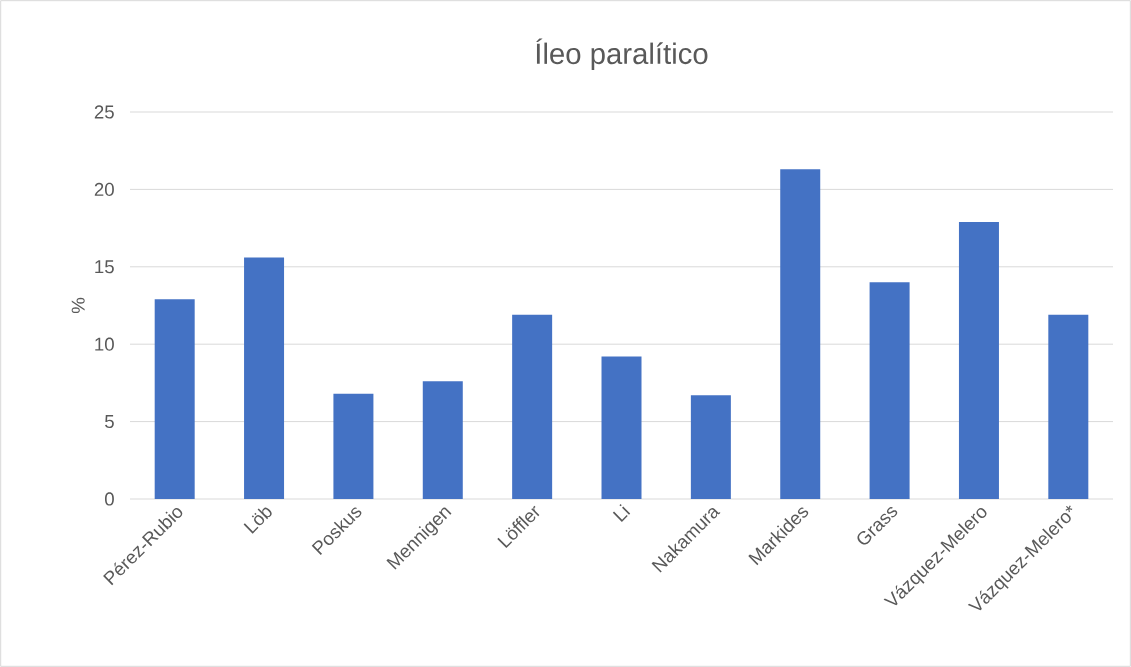 The image size is (1131, 667). What do you see at coordinates (104, 189) in the screenshot?
I see `y-tick-label: 20` at bounding box center [104, 189].